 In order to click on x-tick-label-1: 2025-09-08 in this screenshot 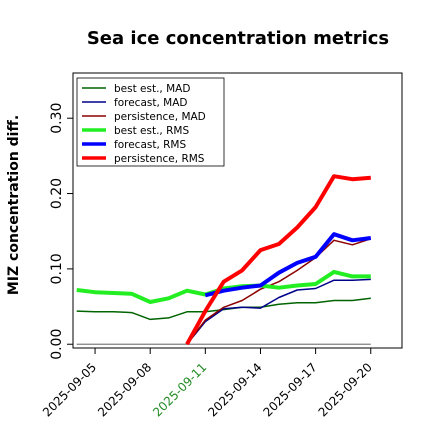, I will do `click(124, 389)`.